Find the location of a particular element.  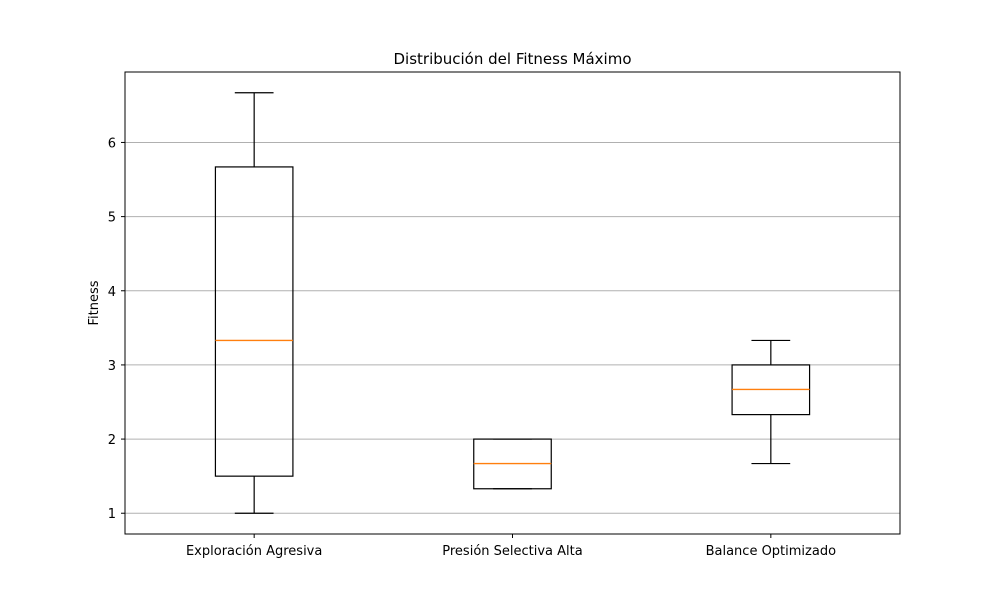

x-tick-label: Balance Optimizado is located at coordinates (771, 551).